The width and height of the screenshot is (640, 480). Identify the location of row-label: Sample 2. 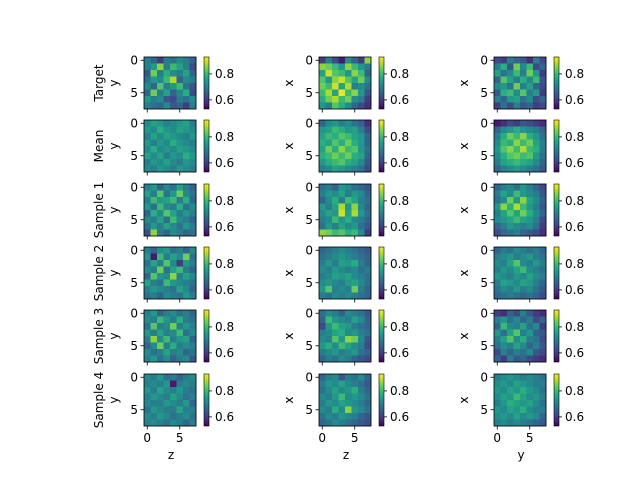
(99, 273).